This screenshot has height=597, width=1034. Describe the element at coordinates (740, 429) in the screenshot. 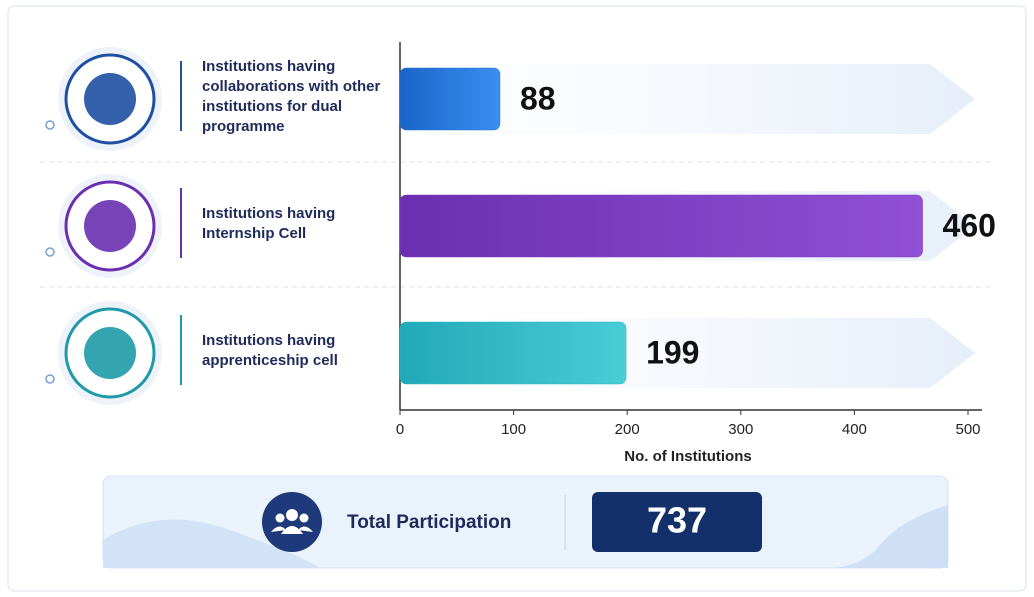

I see `x-tick-label: 300` at that location.